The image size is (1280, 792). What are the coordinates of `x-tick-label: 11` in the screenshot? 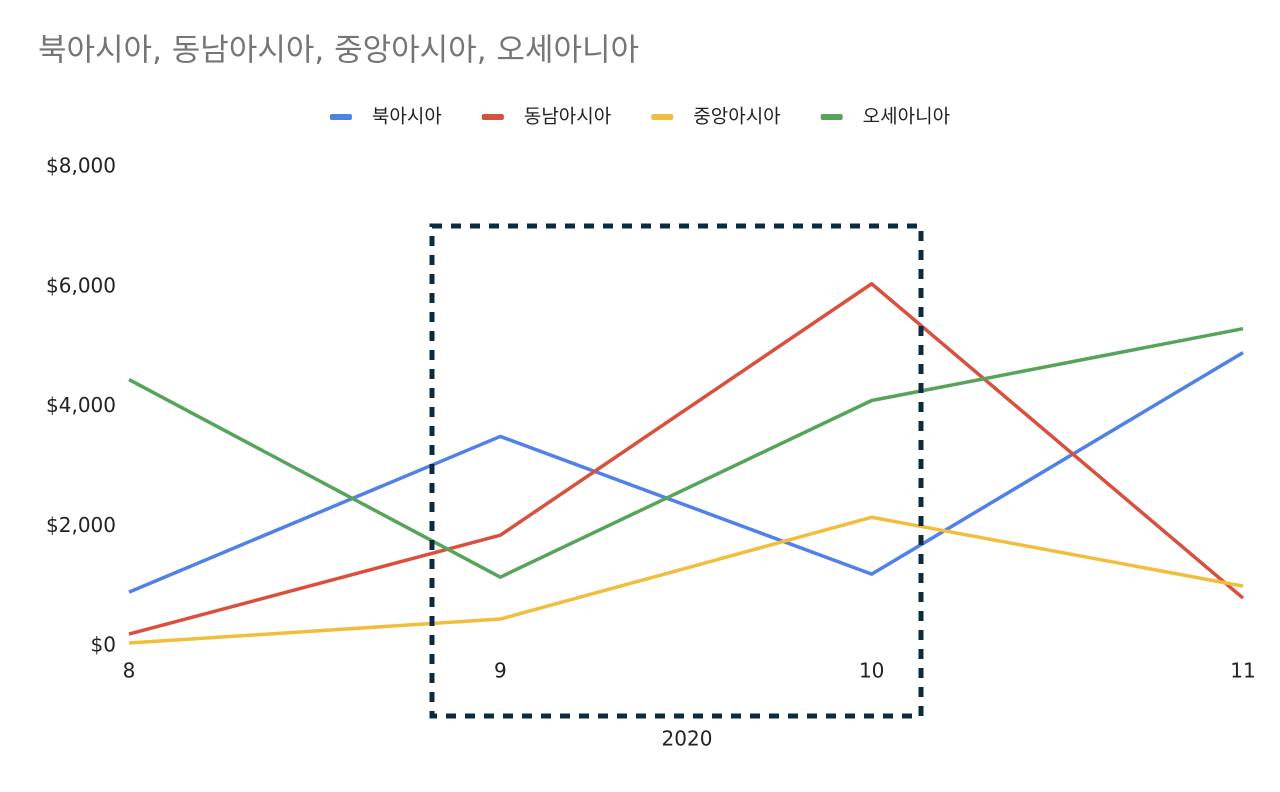 It's located at (1242, 671).